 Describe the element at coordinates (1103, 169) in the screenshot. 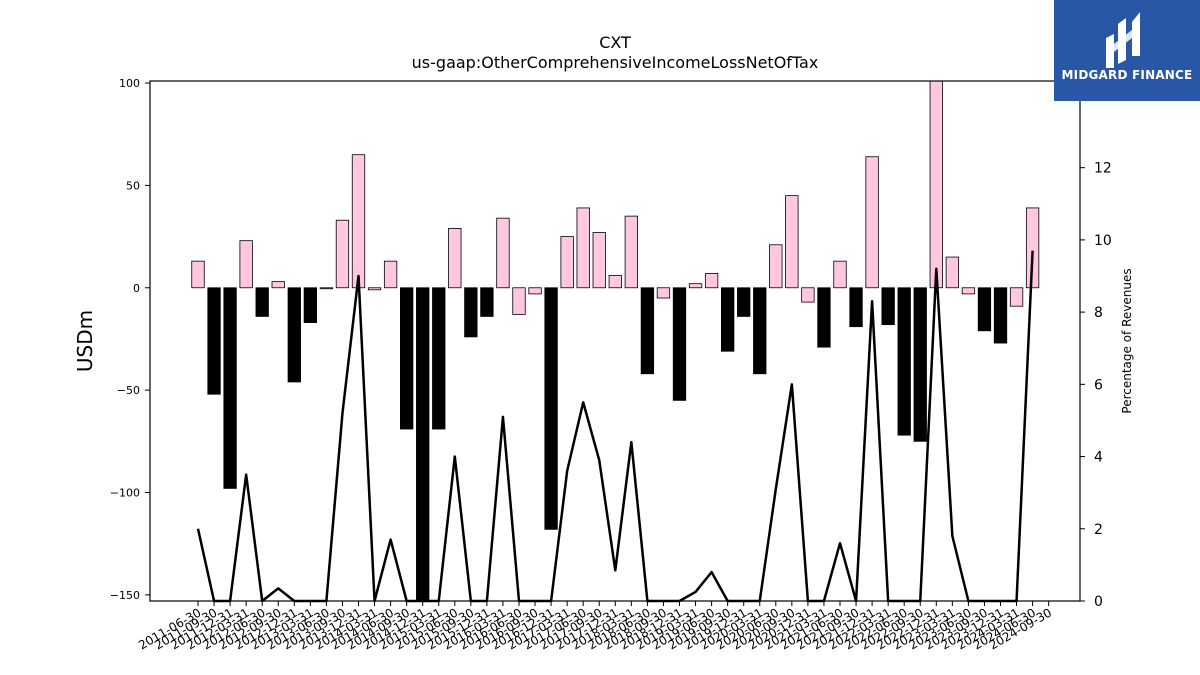

I see `y2-tick-label: 12` at that location.